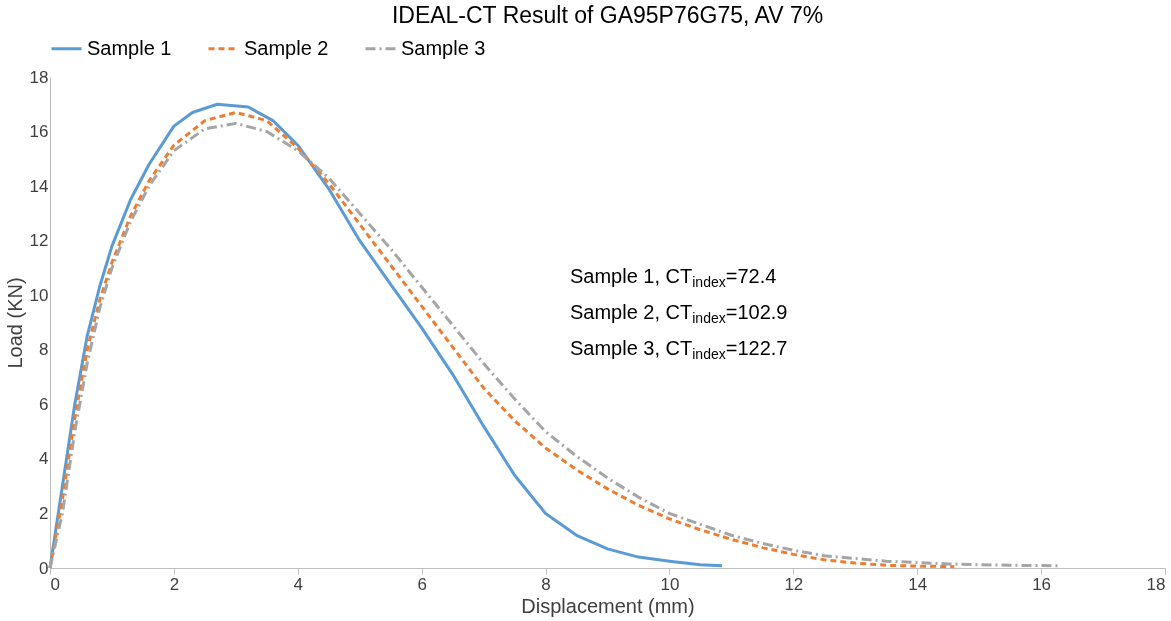 Image resolution: width=1171 pixels, height=621 pixels. Describe the element at coordinates (44, 513) in the screenshot. I see `y-tick-label: 2` at that location.